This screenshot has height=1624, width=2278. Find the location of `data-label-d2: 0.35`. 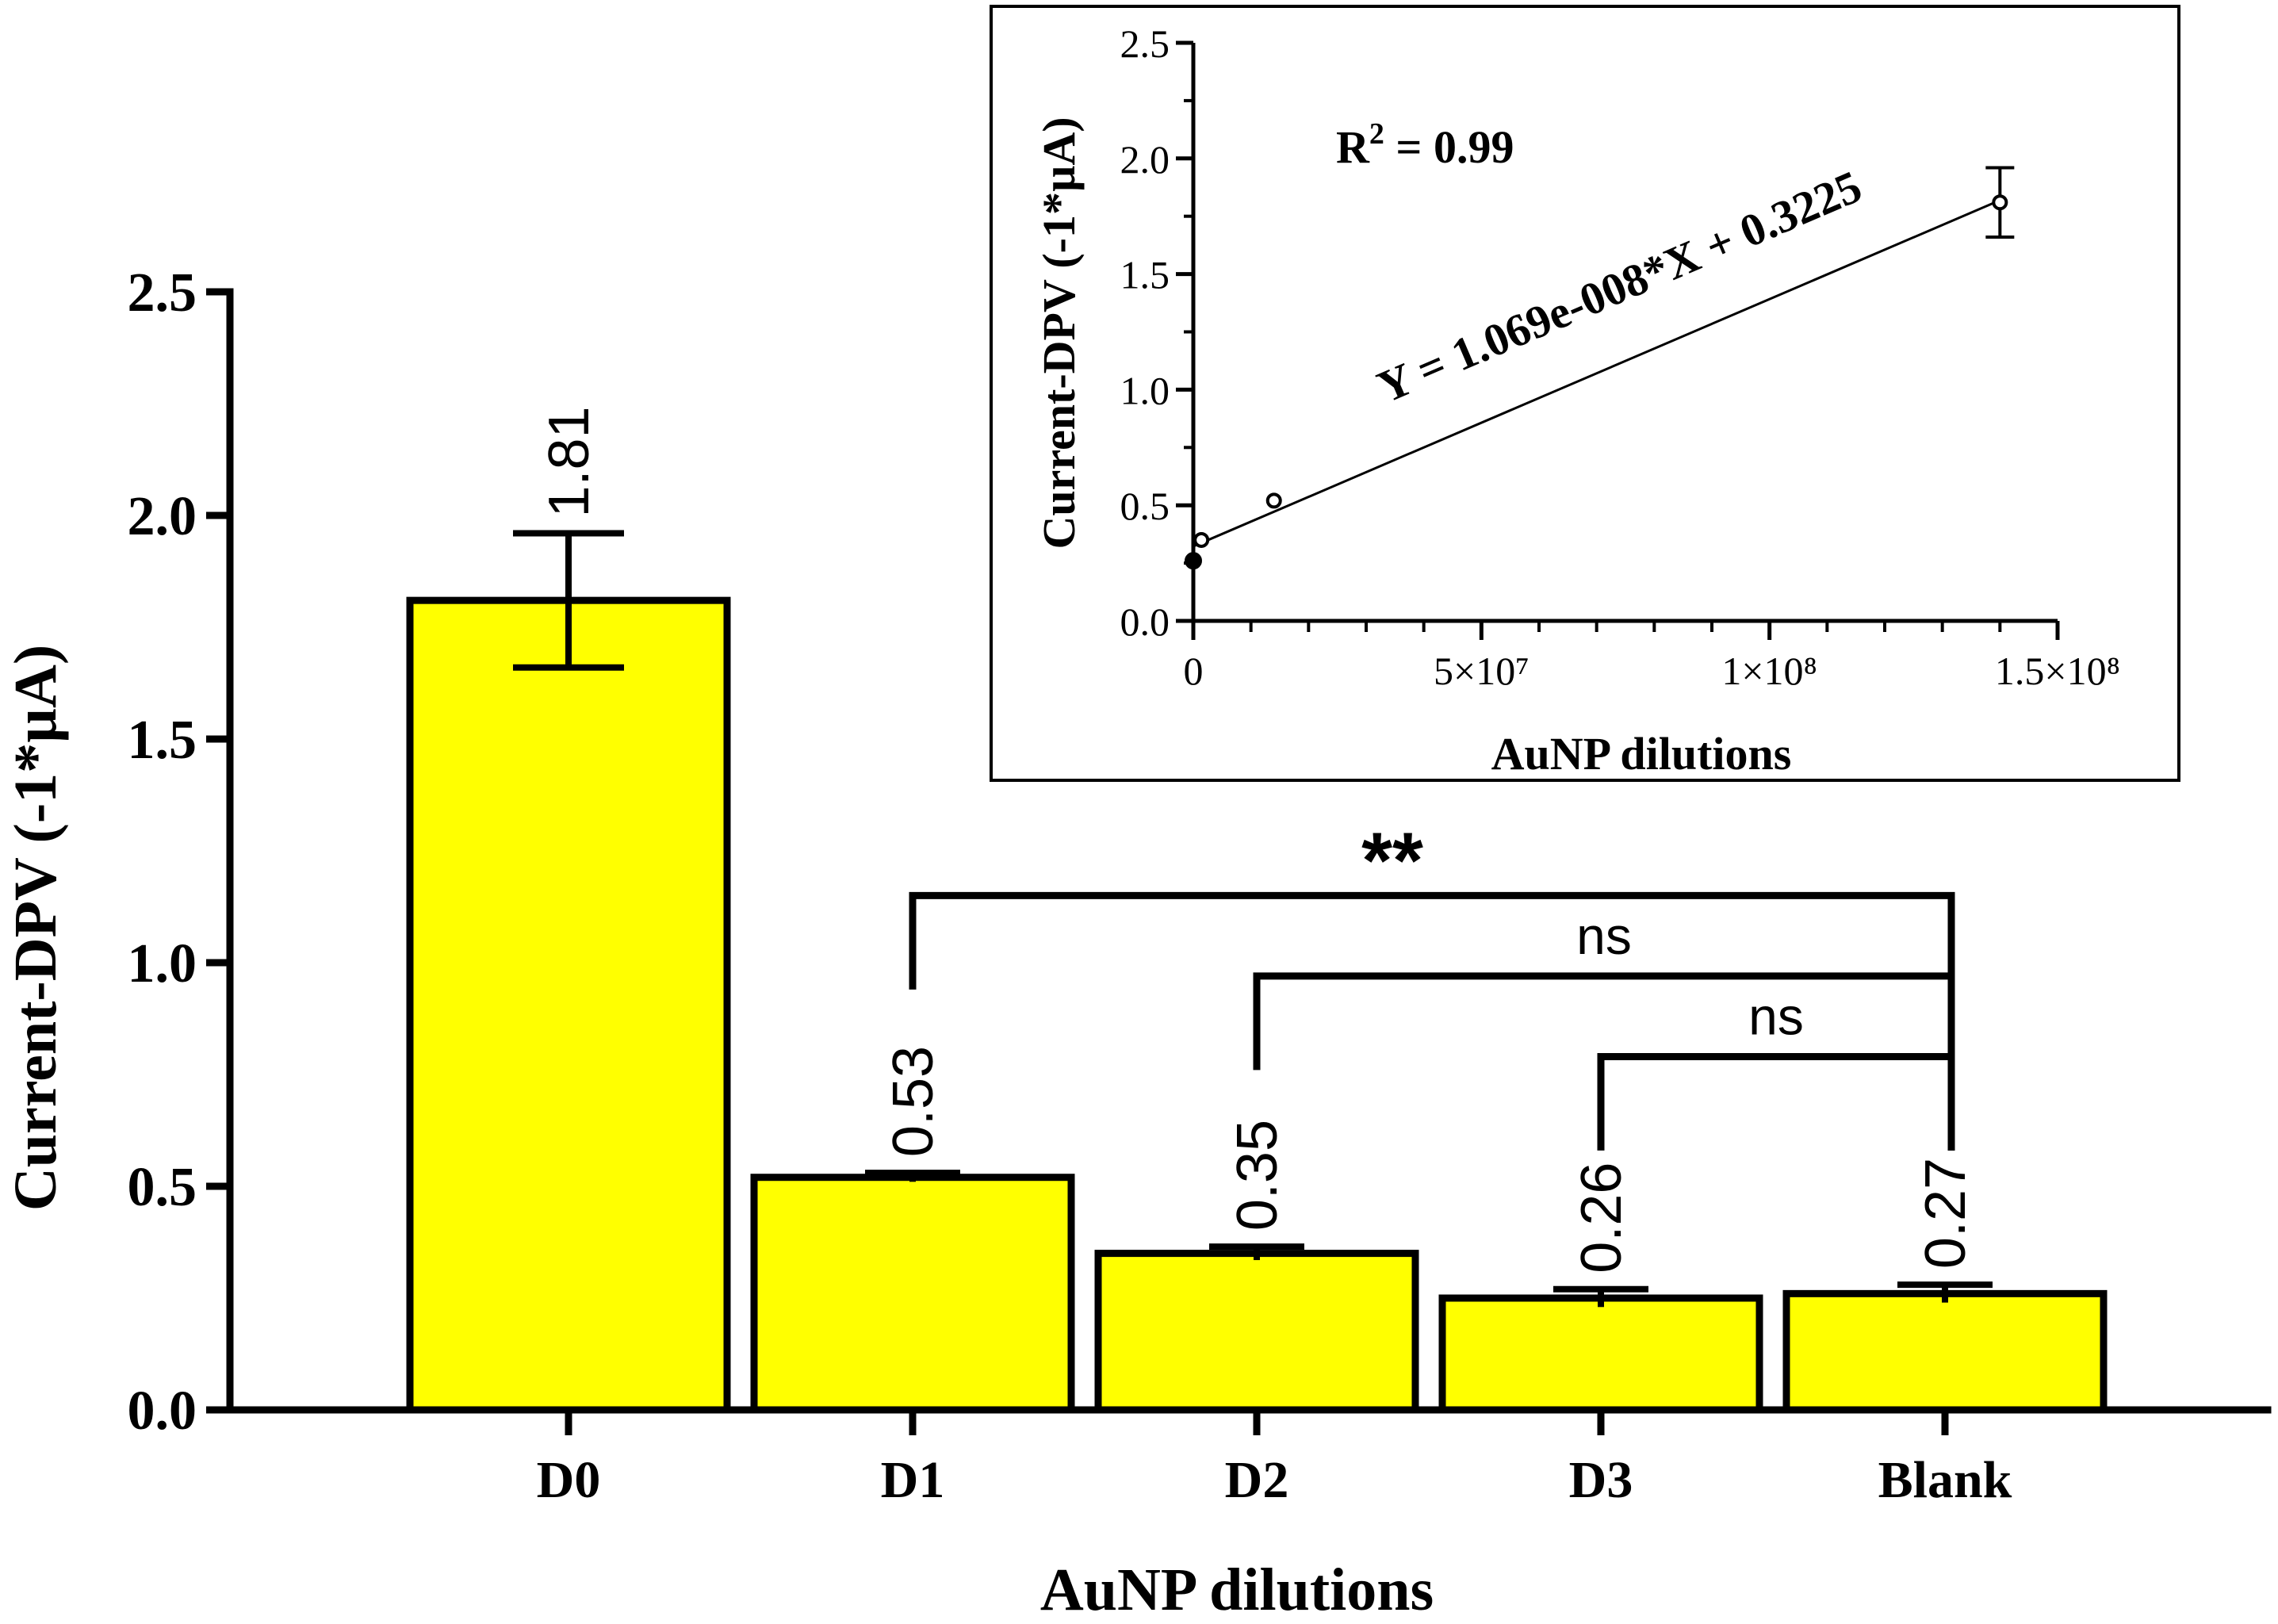

data-label-d2: 0.35 is located at coordinates (1257, 1175).